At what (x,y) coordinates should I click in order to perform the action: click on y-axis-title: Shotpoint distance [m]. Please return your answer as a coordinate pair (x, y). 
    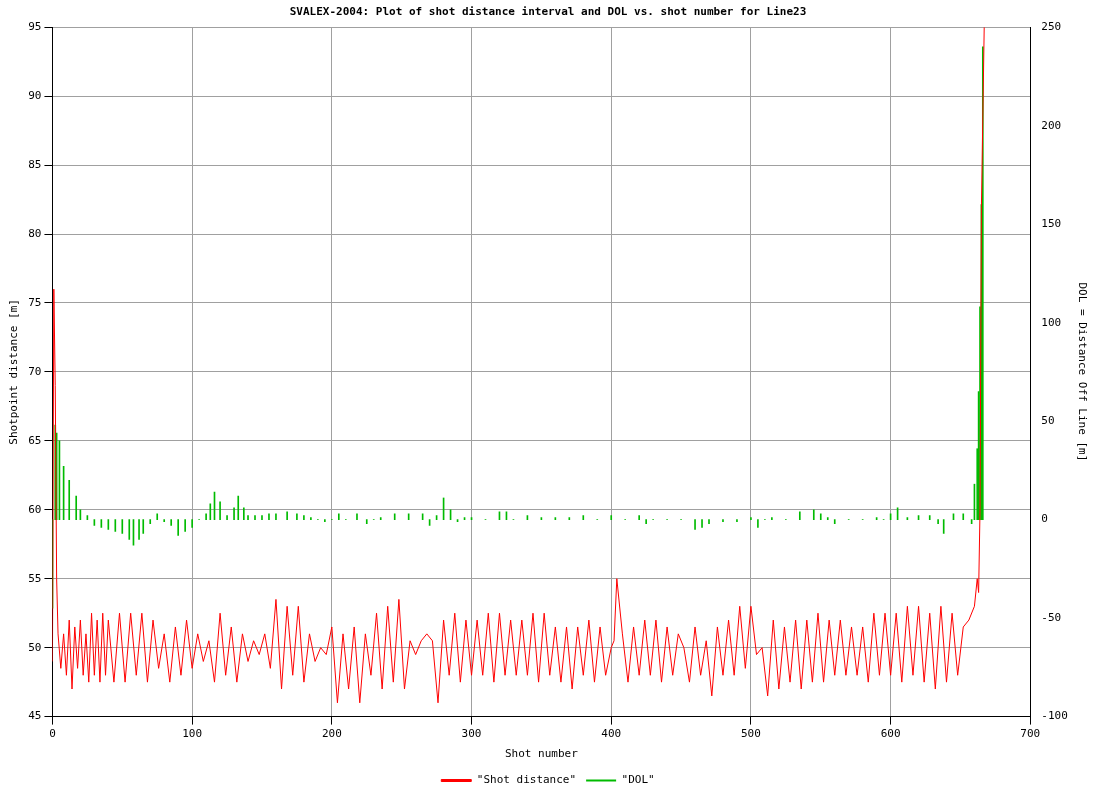
    Looking at the image, I should click on (14, 372).